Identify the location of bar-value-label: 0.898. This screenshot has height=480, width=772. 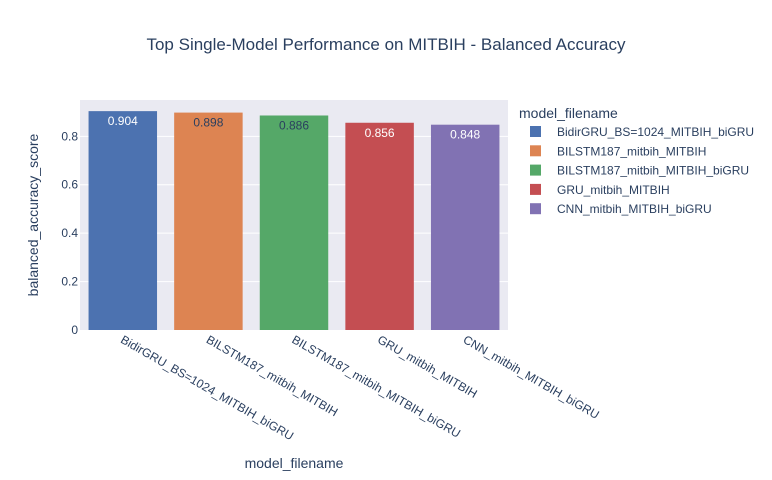
(208, 123).